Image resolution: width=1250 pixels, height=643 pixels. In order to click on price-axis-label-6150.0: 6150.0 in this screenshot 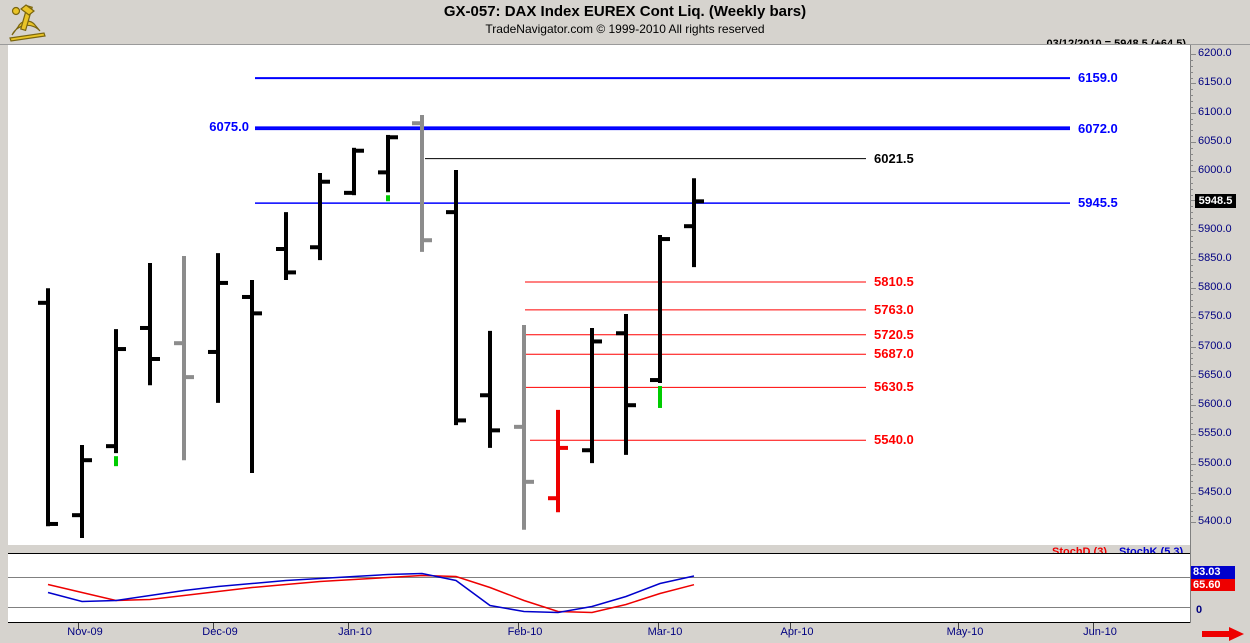, I will do `click(1215, 82)`.